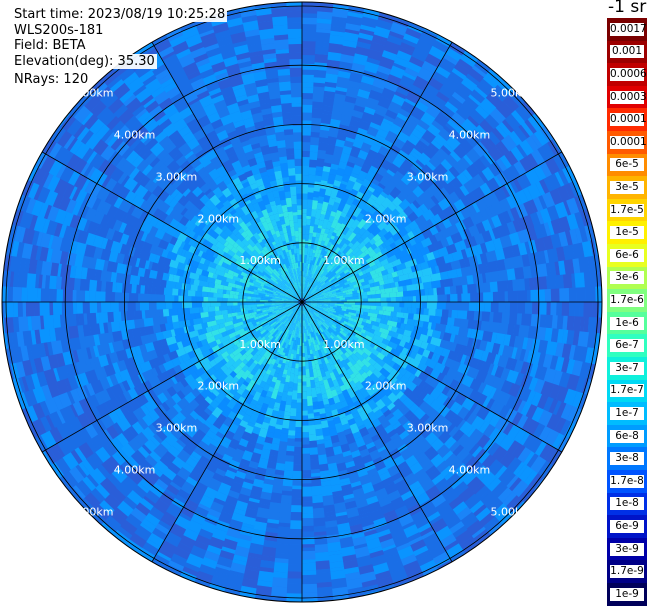 The image size is (647, 607). What do you see at coordinates (627, 323) in the screenshot?
I see `colorbar-tick-label: 1e-6` at bounding box center [627, 323].